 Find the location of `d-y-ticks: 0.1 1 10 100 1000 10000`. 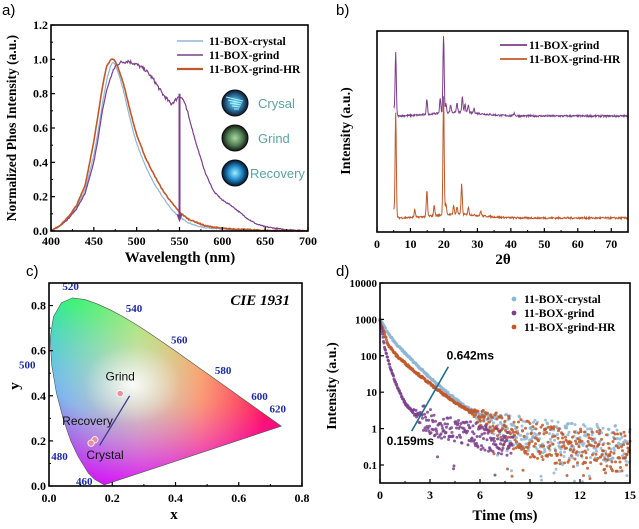

d-y-ticks: 0.1 1 10 100 1000 10000 is located at coordinates (367, 375).